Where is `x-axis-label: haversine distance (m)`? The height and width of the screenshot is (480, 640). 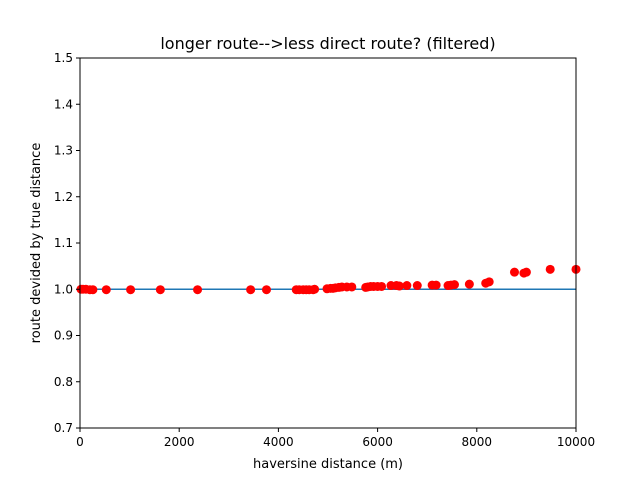
x-axis-label: haversine distance (m) is located at coordinates (328, 464).